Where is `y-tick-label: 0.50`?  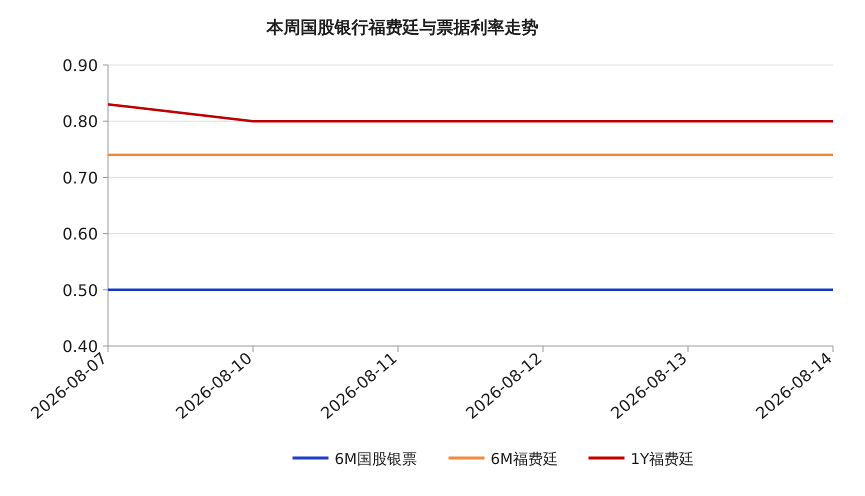
y-tick-label: 0.50 is located at coordinates (80, 290).